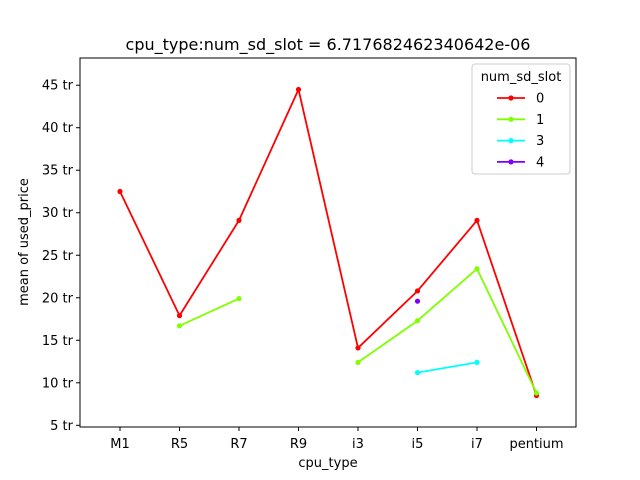 This screenshot has width=640, height=480. Describe the element at coordinates (417, 301) in the screenshot. I see `series-4-point` at that location.